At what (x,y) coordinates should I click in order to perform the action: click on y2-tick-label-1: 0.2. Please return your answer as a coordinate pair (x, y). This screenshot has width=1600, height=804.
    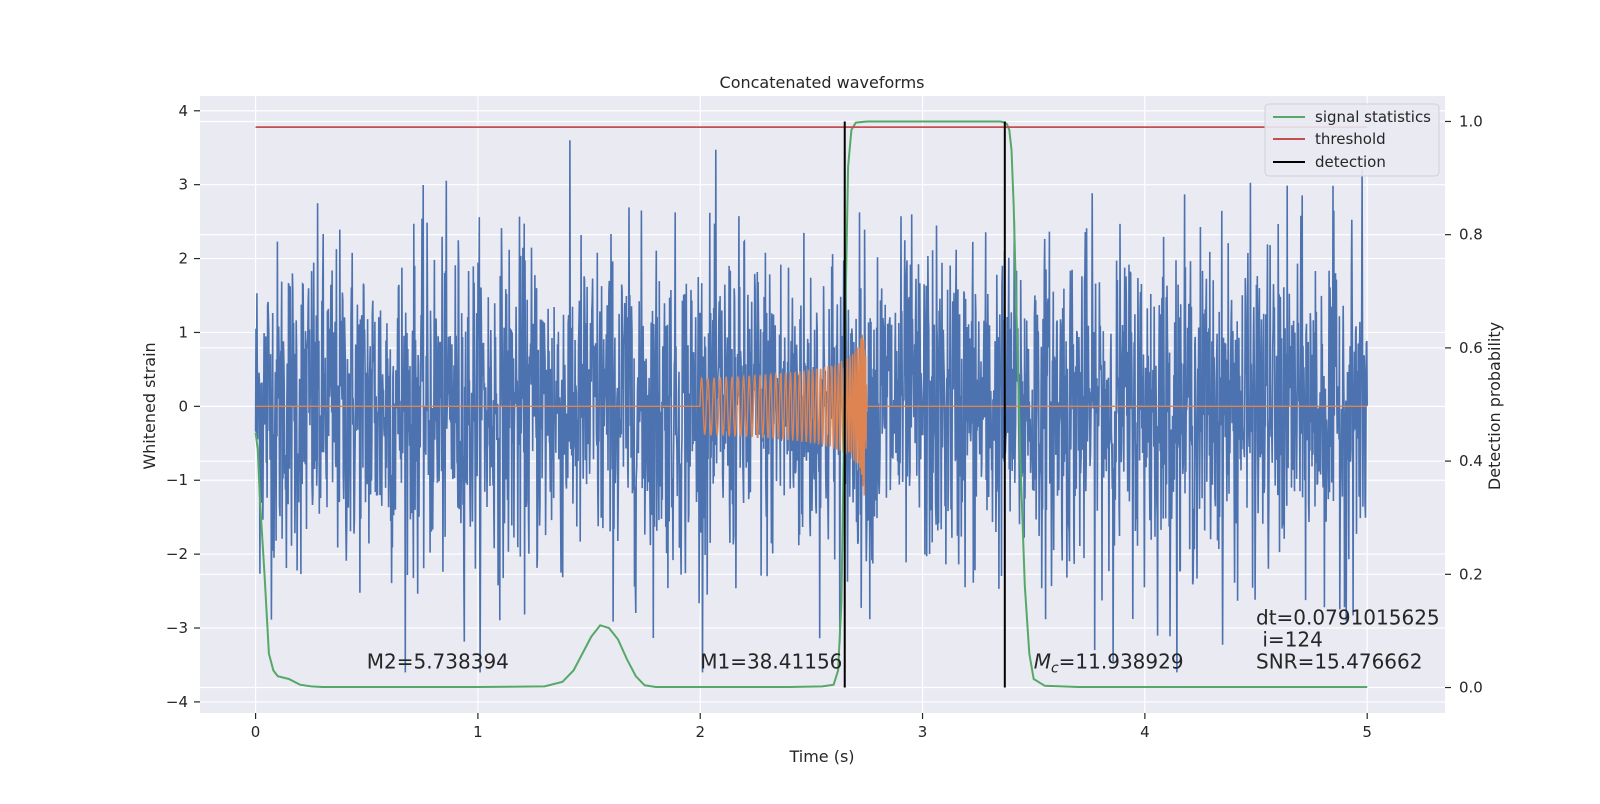
    Looking at the image, I should click on (1471, 574).